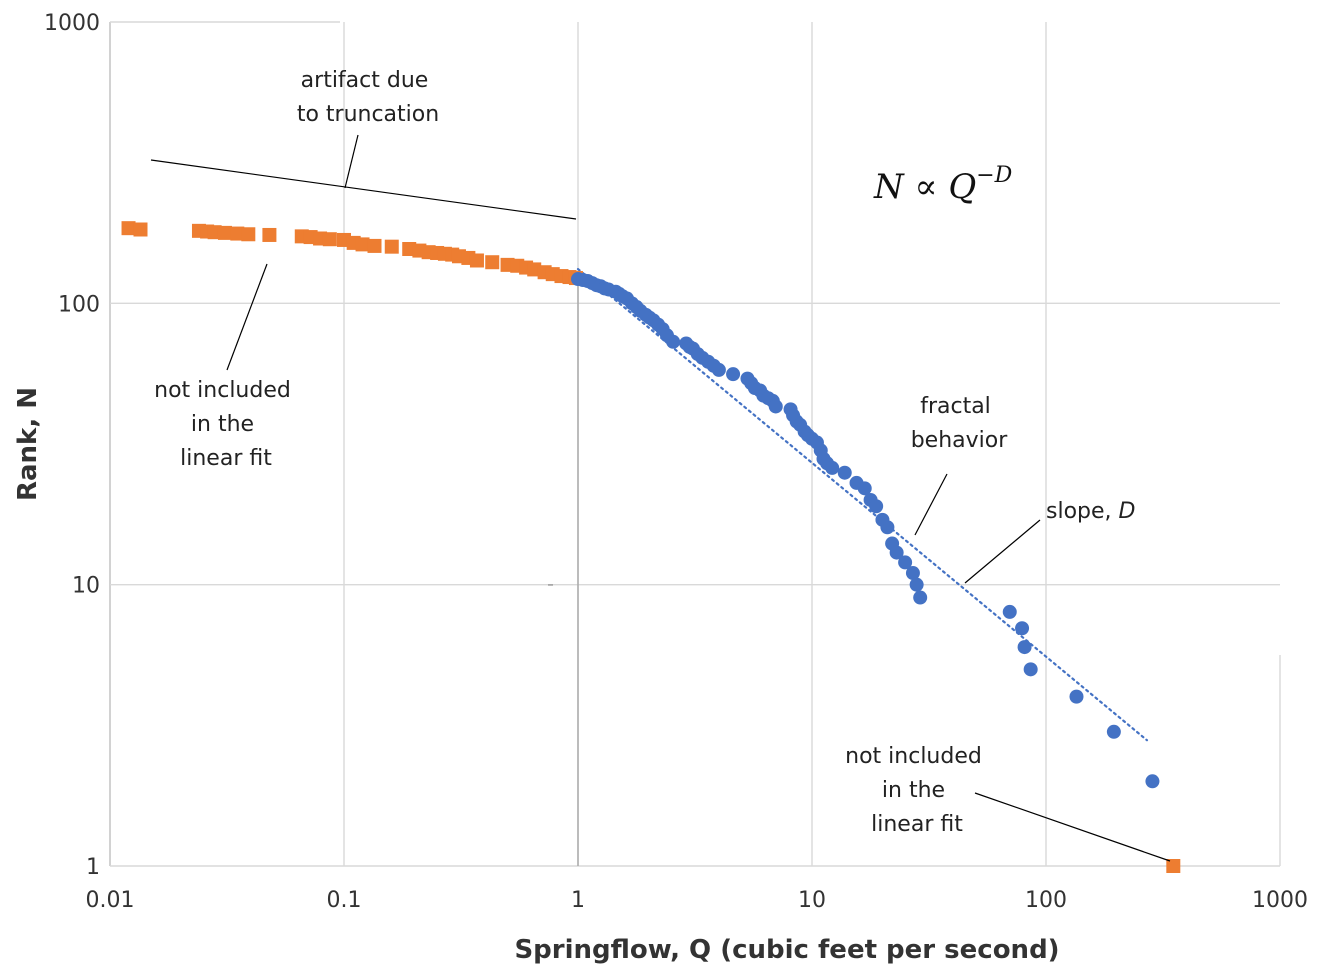 The width and height of the screenshot is (1331, 970). Describe the element at coordinates (351, 161) in the screenshot. I see `truncation-leader-line` at that location.